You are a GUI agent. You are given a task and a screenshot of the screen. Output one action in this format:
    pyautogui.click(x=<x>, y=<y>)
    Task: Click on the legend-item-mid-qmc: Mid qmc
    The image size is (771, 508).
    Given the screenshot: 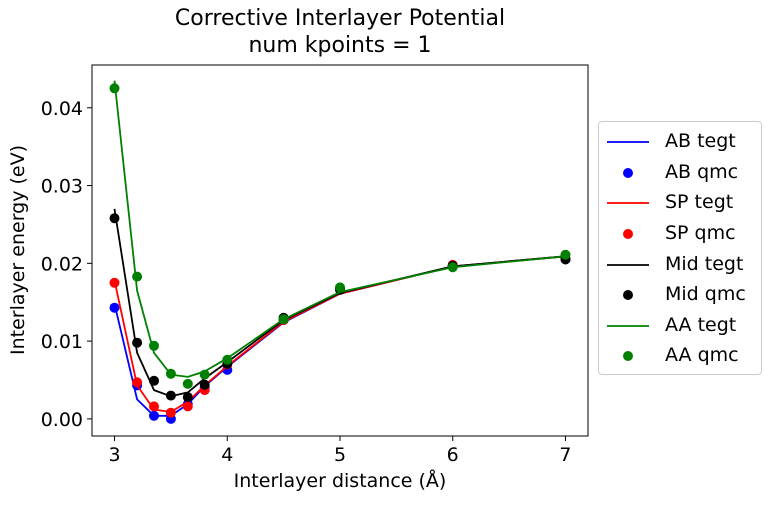 What is the action you would take?
    pyautogui.click(x=680, y=295)
    